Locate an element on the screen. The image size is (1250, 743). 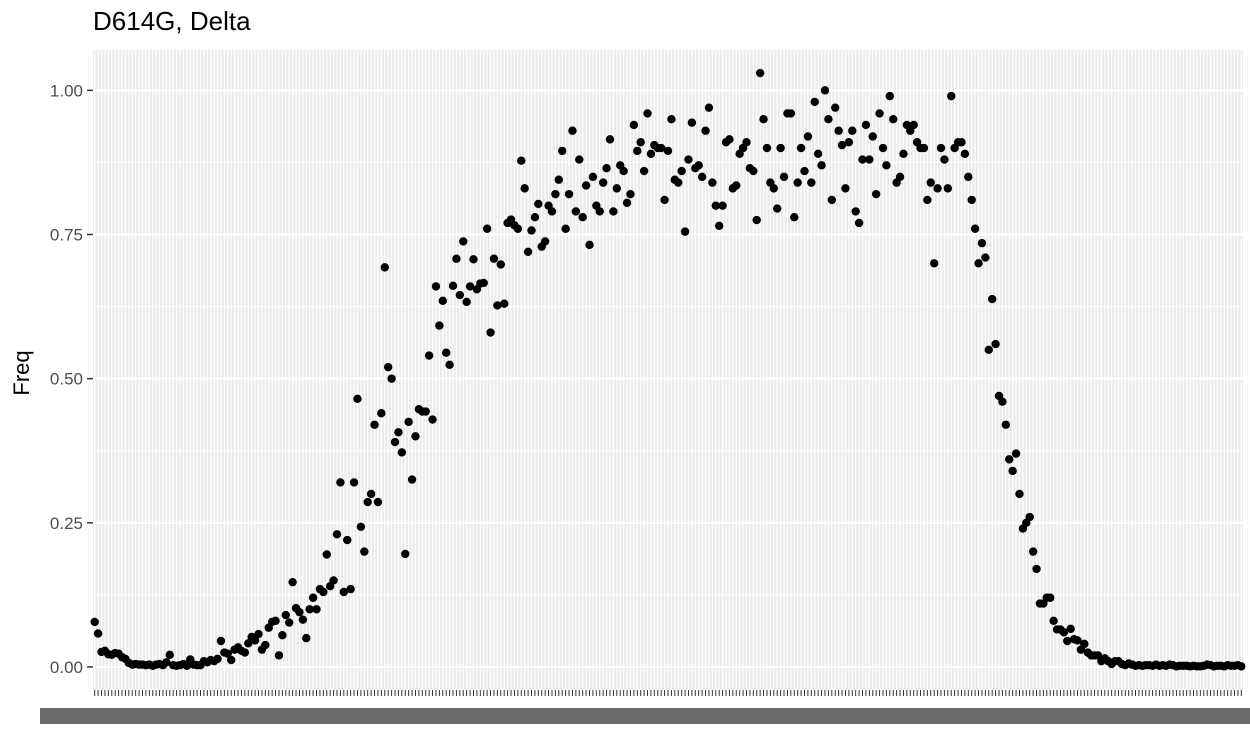
y-tick-label: 0.75 is located at coordinates (66, 235).